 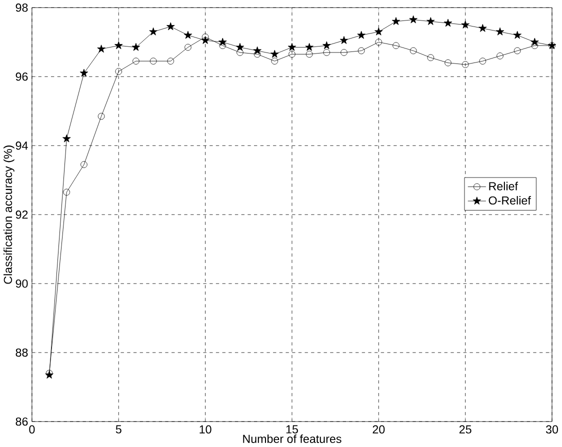 I want to click on legend-label: O-Relief, so click(x=509, y=200).